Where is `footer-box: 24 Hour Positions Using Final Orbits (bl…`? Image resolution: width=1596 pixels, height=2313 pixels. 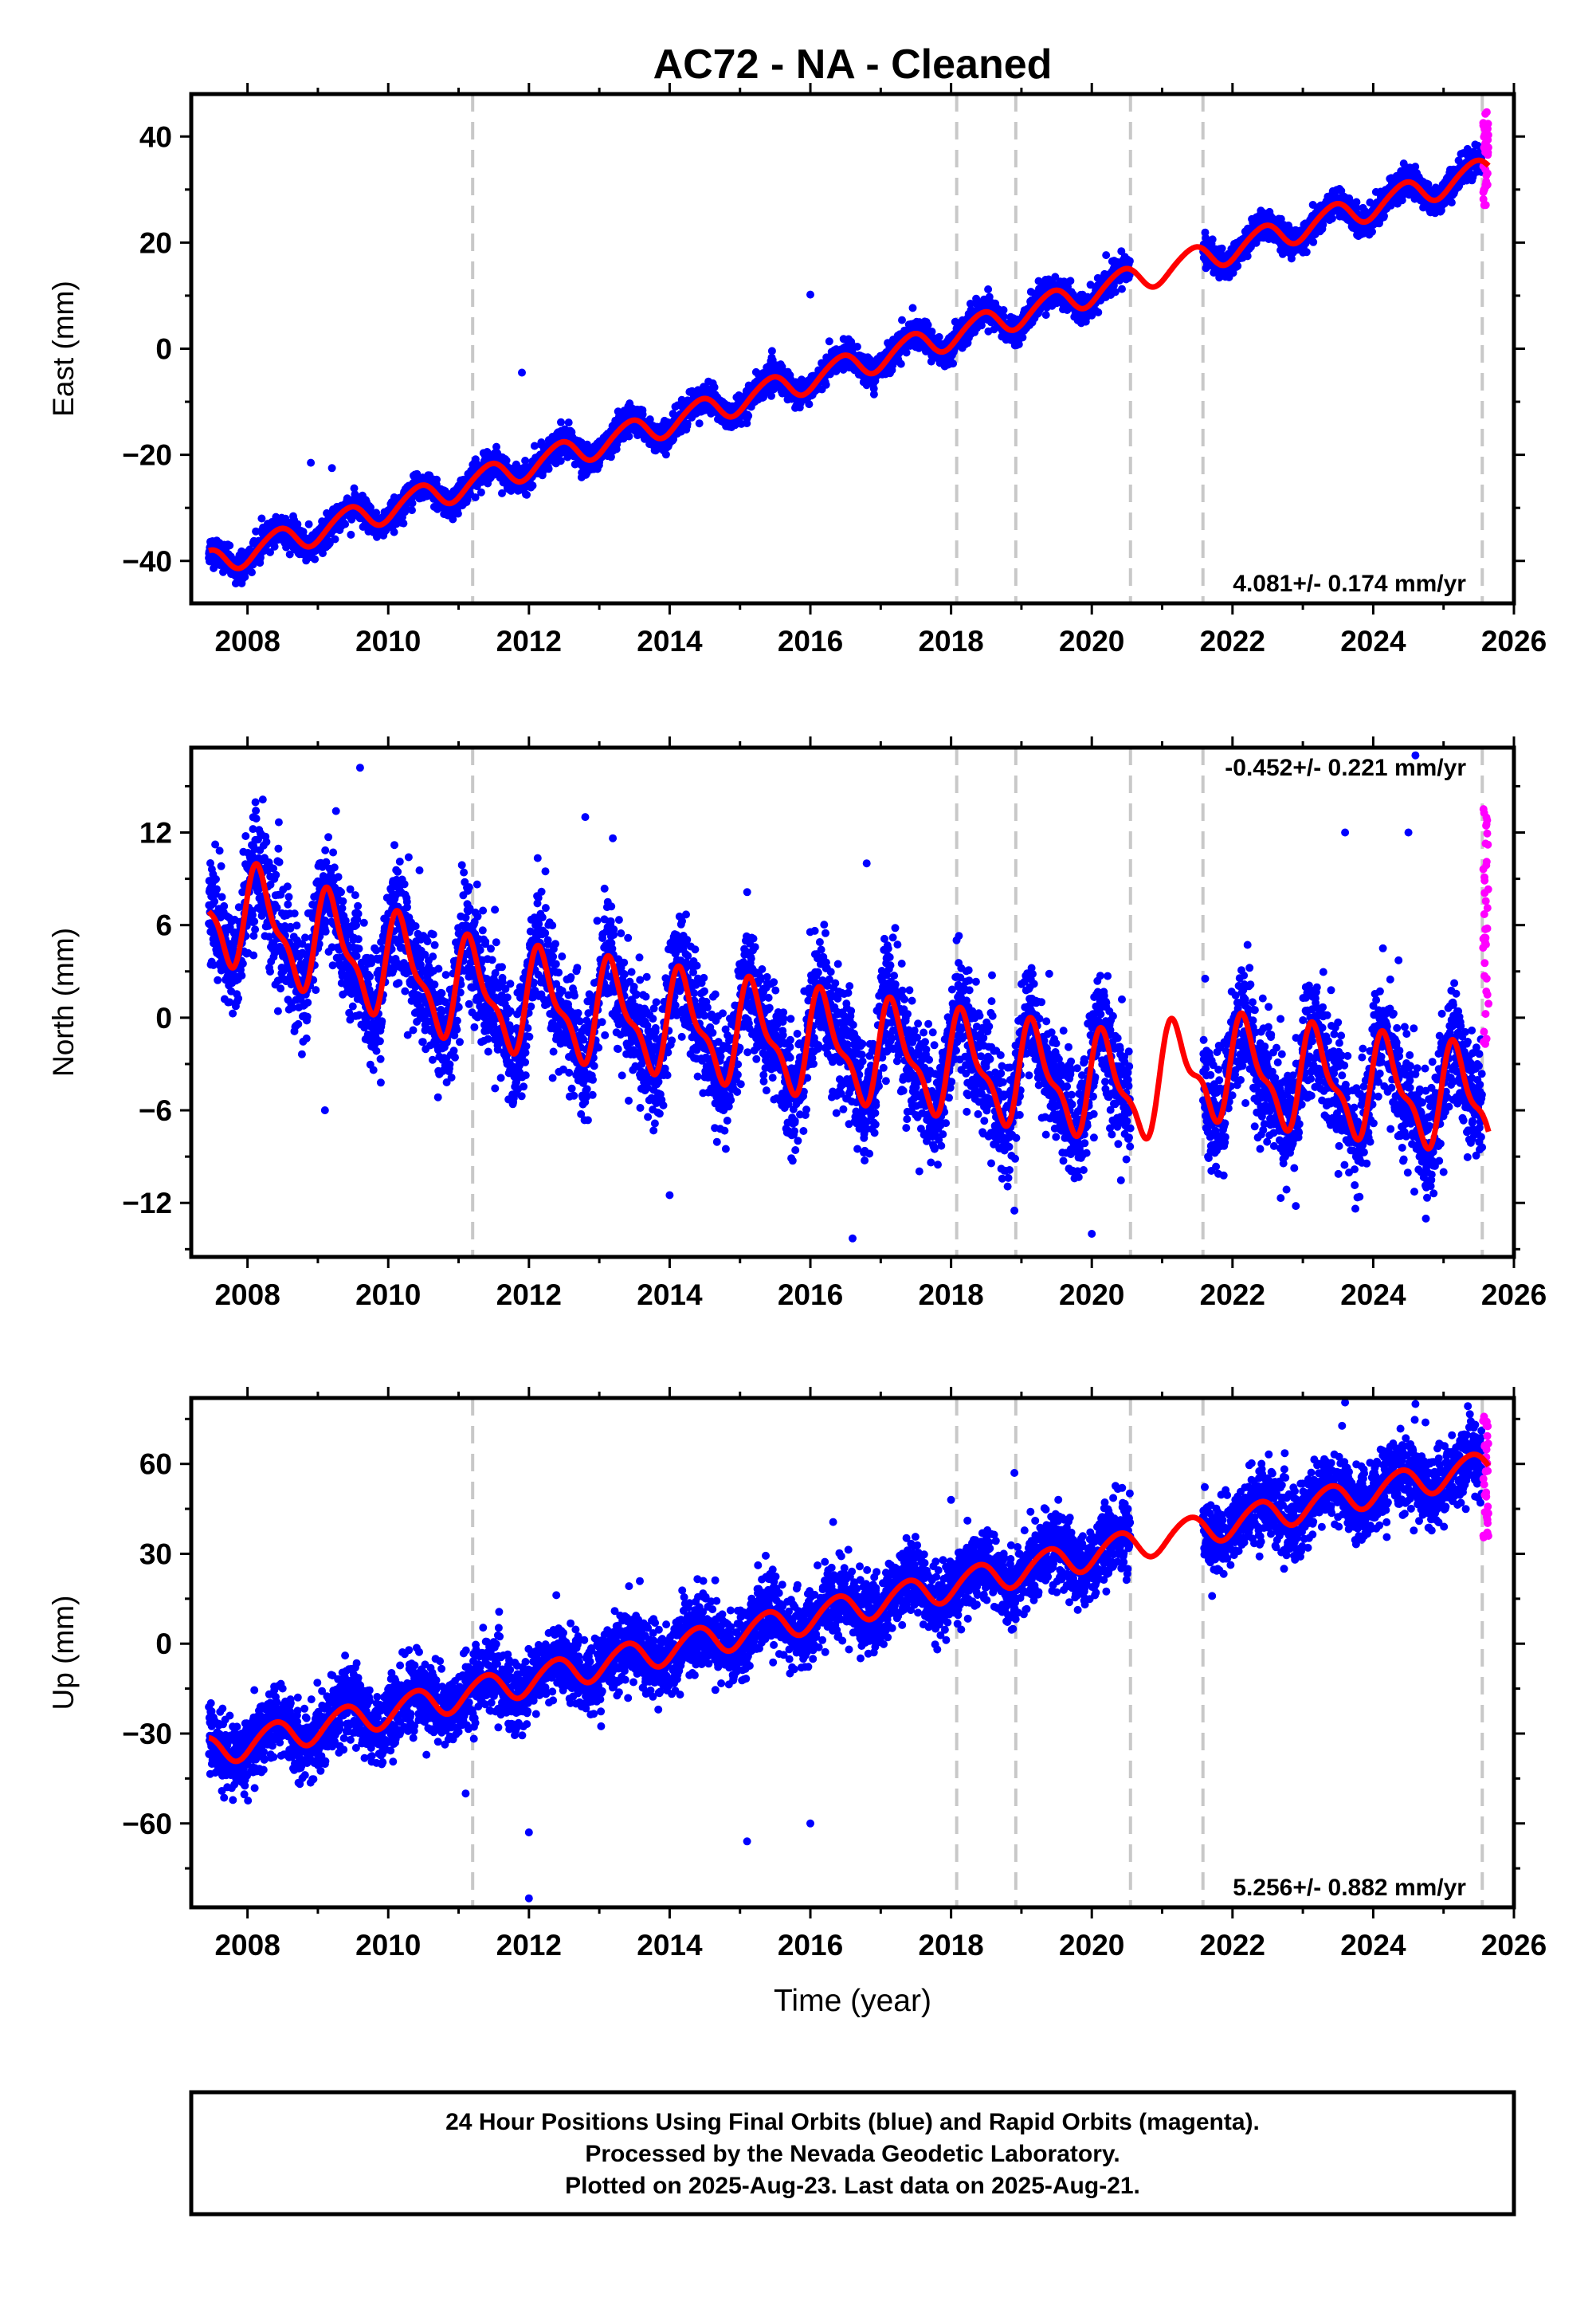
footer-box: 24 Hour Positions Using Final Orbits (bl… is located at coordinates (853, 2153).